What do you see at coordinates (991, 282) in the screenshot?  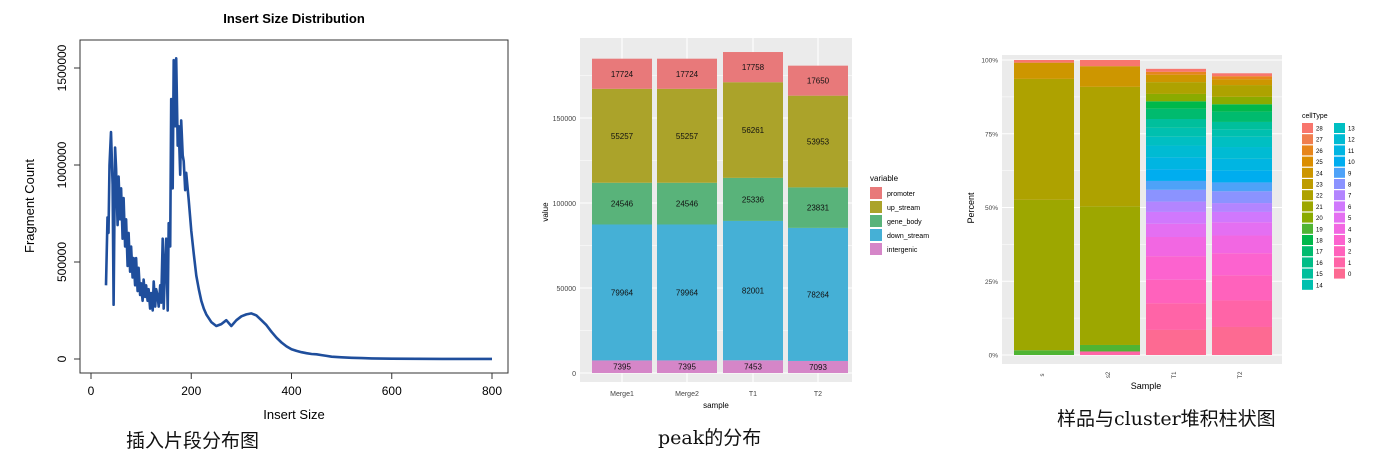 I see `y-tick-label: 25%` at bounding box center [991, 282].